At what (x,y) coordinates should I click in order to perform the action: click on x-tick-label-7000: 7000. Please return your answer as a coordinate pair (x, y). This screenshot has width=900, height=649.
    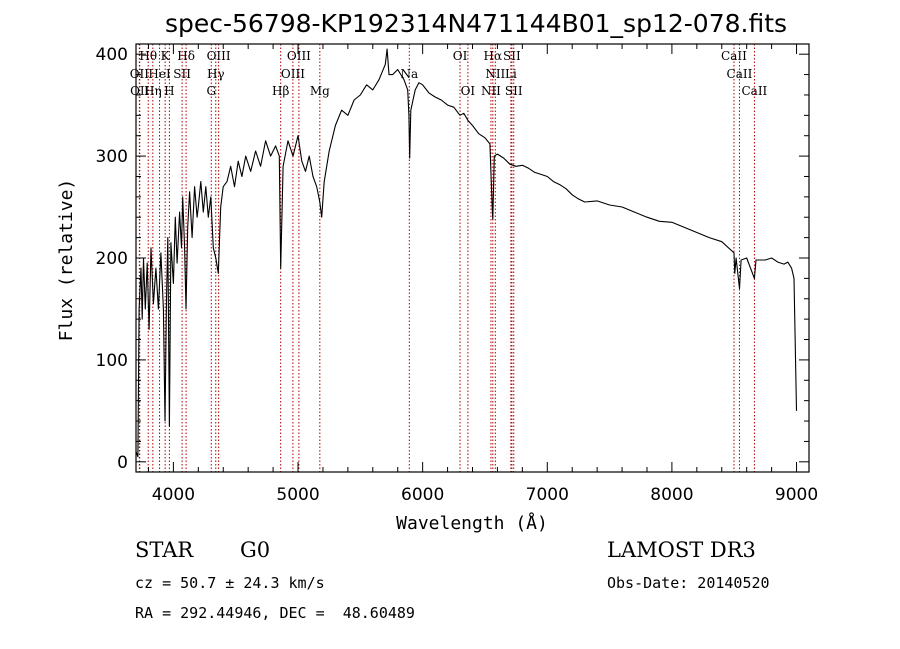
    Looking at the image, I should click on (547, 495).